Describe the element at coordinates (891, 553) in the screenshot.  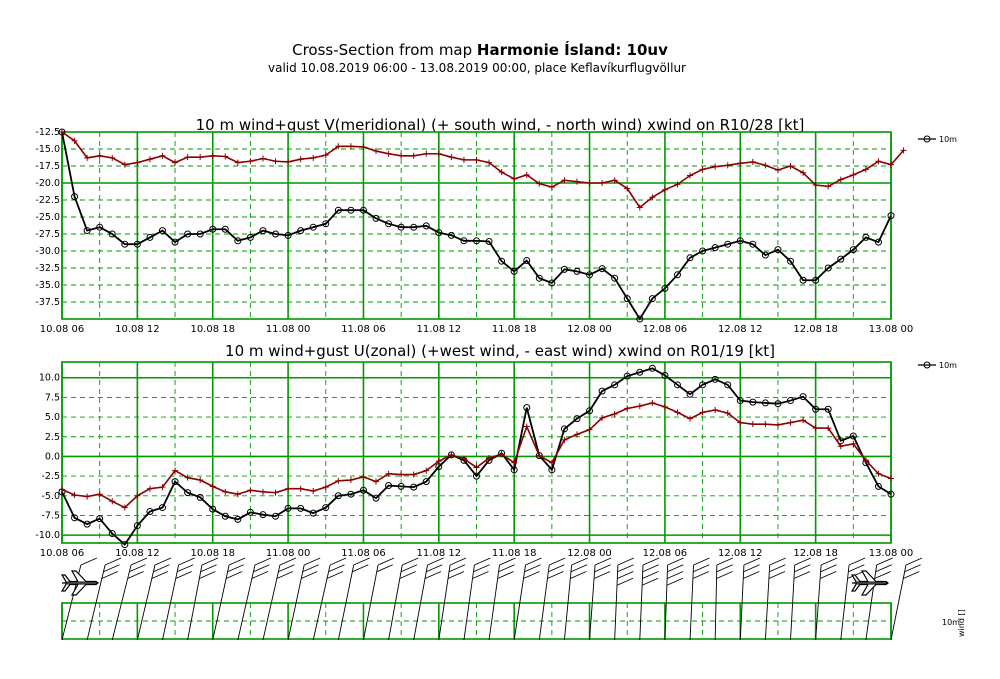
I see `x-tick-label: 13.08 00` at that location.